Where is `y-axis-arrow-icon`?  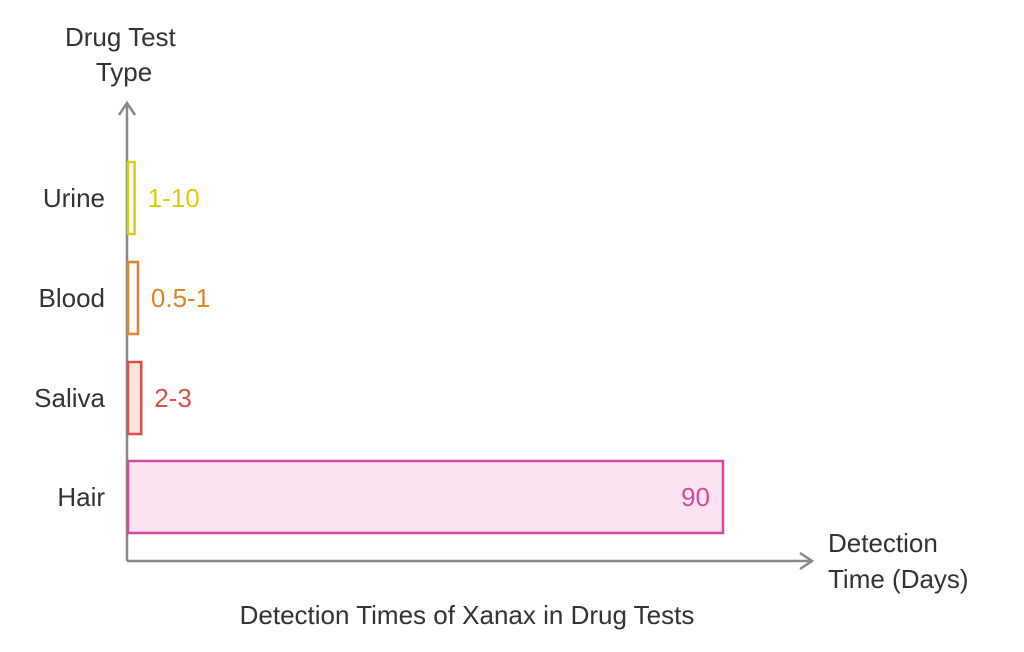 y-axis-arrow-icon is located at coordinates (127, 108).